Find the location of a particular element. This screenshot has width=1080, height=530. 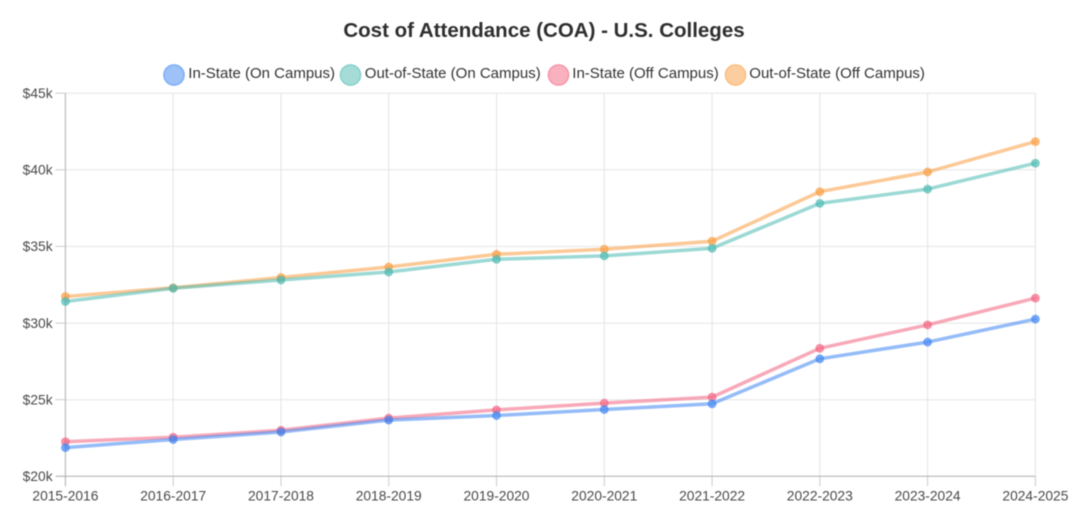

svg-text: $30k is located at coordinates (38, 323).